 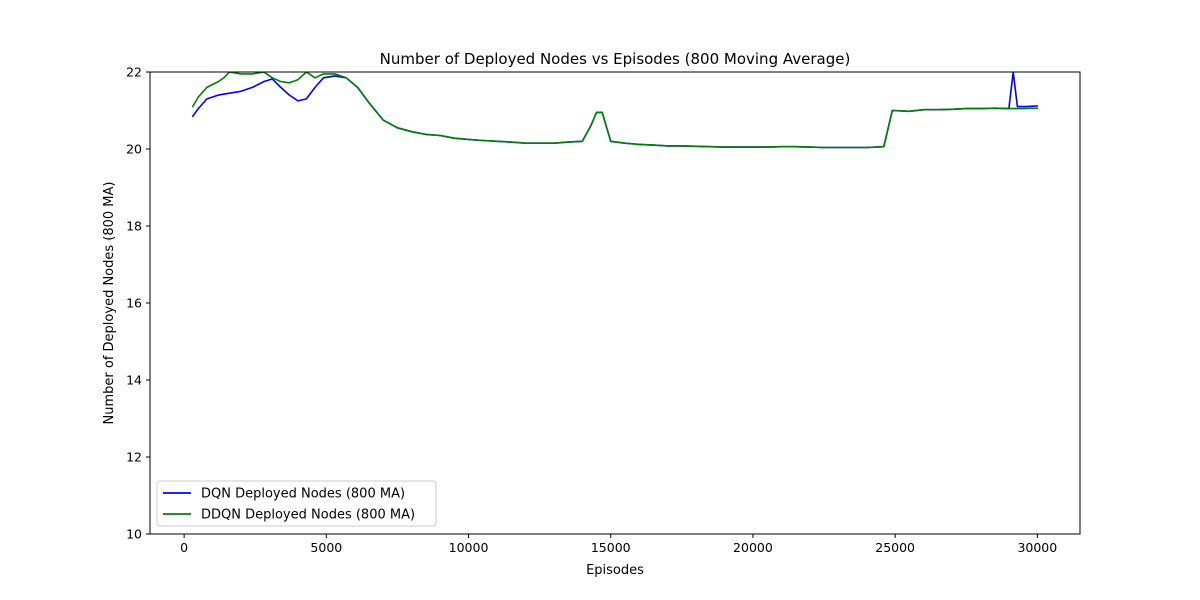 I want to click on x-axis-label: Episodes, so click(x=615, y=570).